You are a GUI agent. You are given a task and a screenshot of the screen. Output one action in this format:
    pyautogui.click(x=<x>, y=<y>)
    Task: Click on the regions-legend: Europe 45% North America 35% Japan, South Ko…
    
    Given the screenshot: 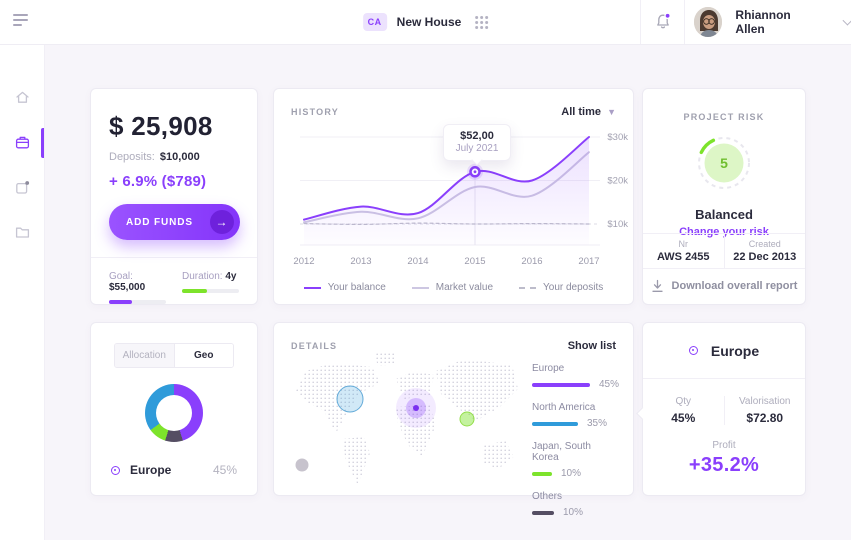 What is the action you would take?
    pyautogui.click(x=576, y=446)
    